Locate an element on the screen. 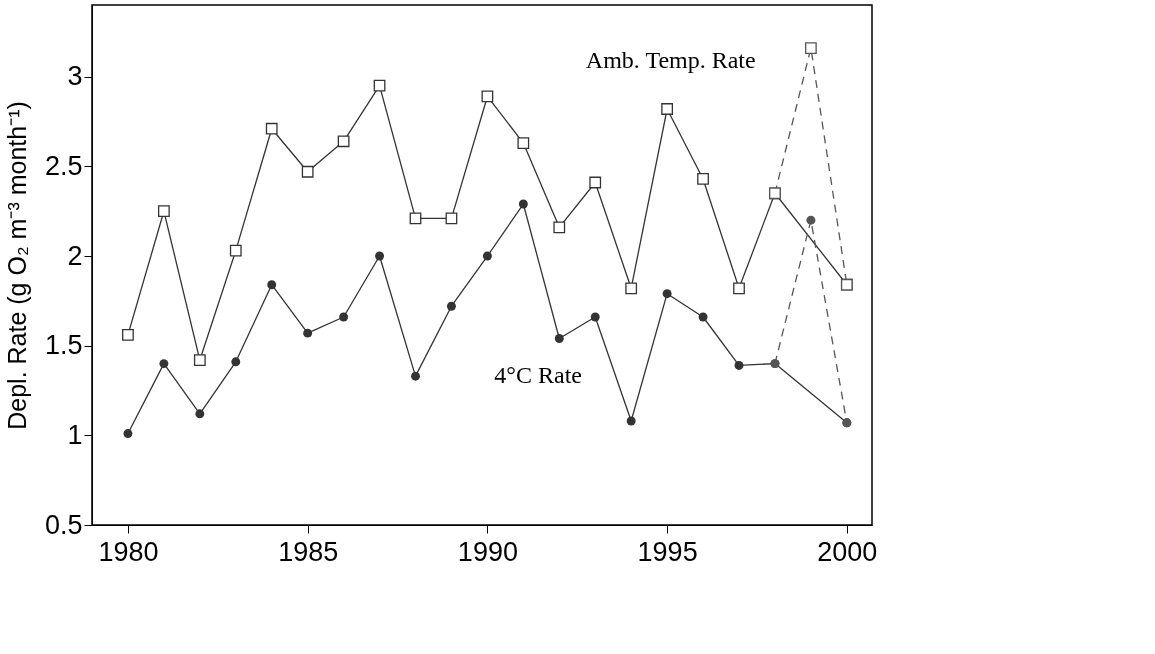 The height and width of the screenshot is (654, 1155). y-tick-label: 1 is located at coordinates (75, 434).